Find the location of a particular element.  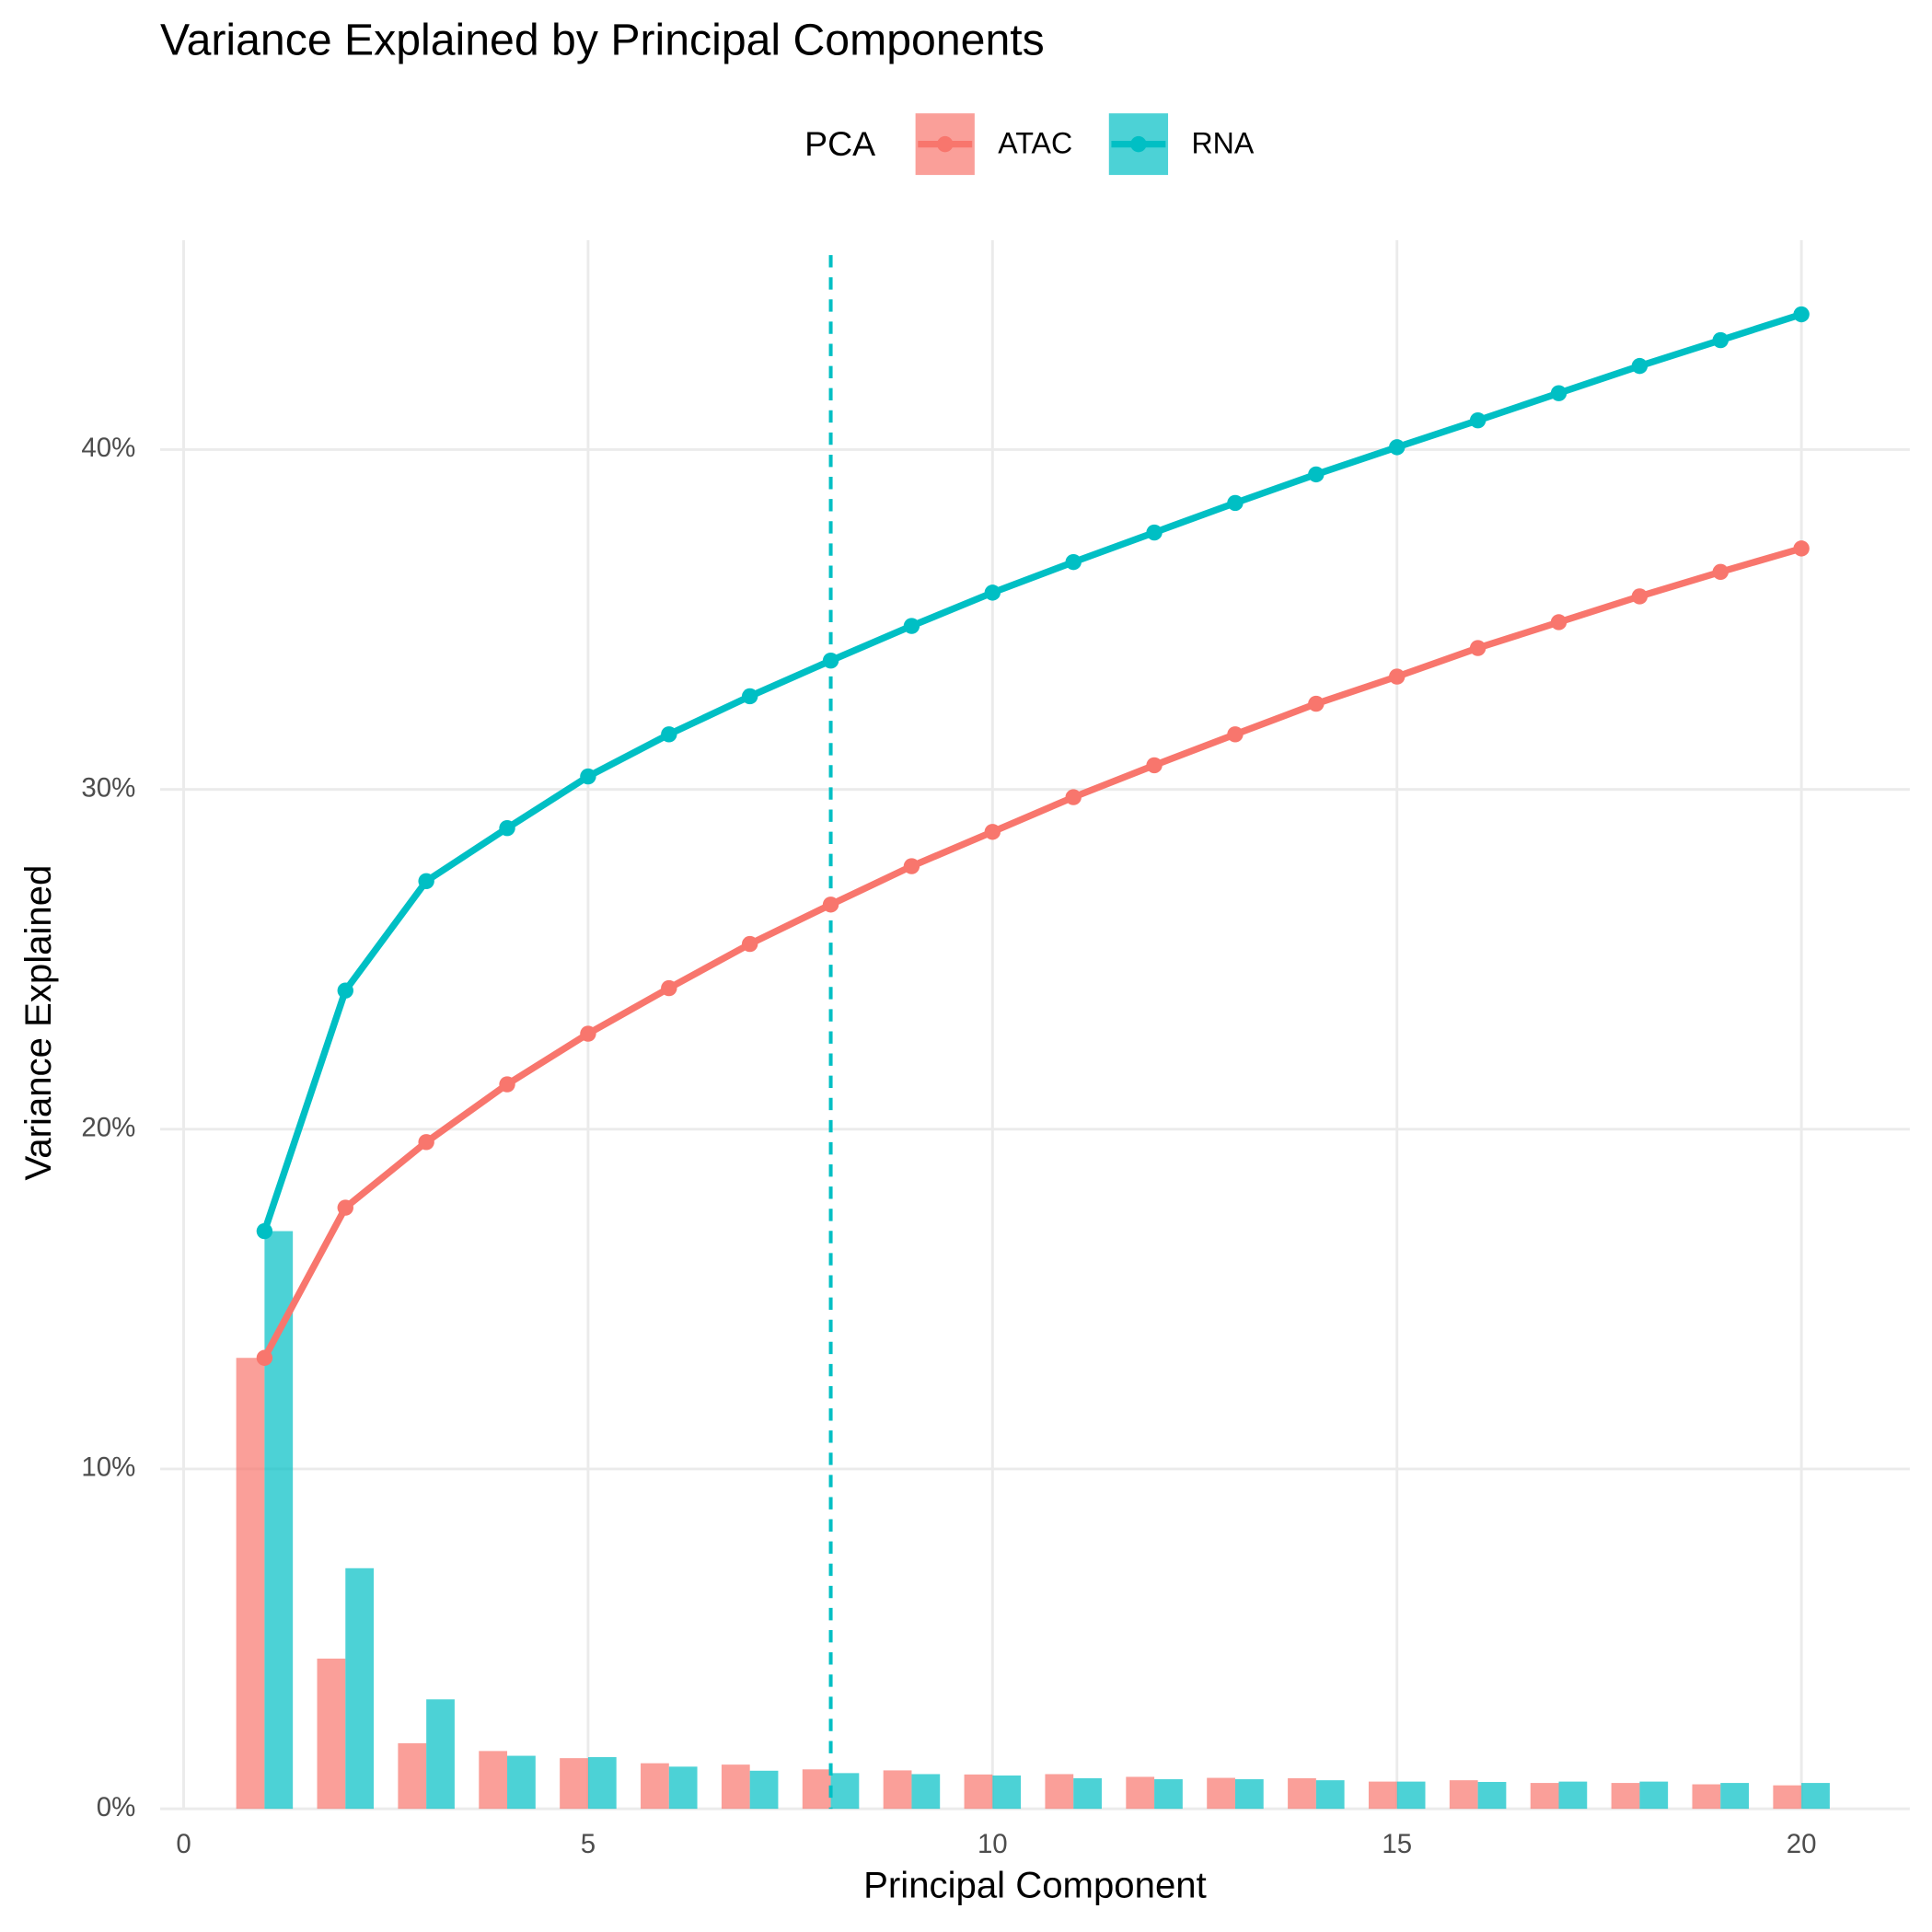

y-tick-label: 0% is located at coordinates (117, 1807).